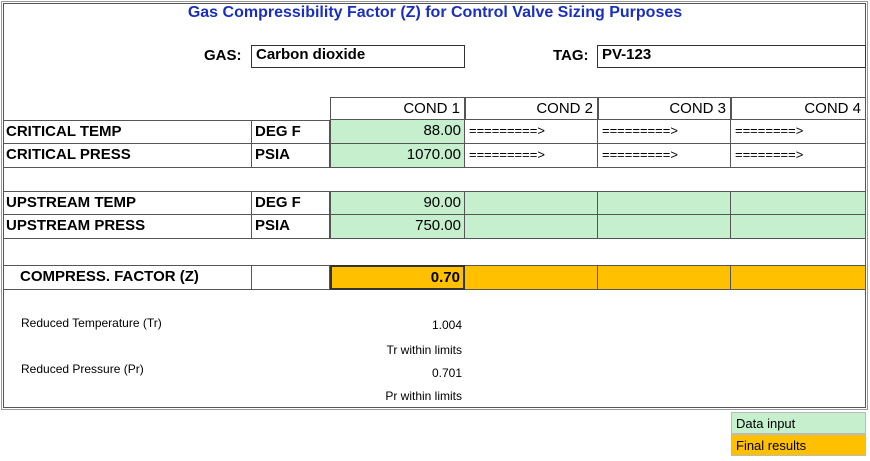  What do you see at coordinates (798, 445) in the screenshot?
I see `legend-final-results: Final results` at bounding box center [798, 445].